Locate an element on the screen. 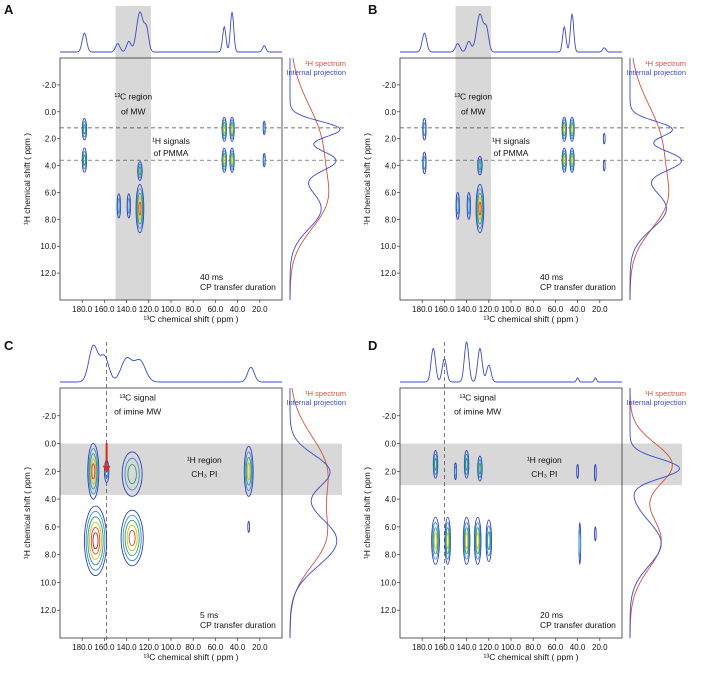 Image resolution: width=702 pixels, height=682 pixels. x-tick-label: 80.0 is located at coordinates (193, 309).